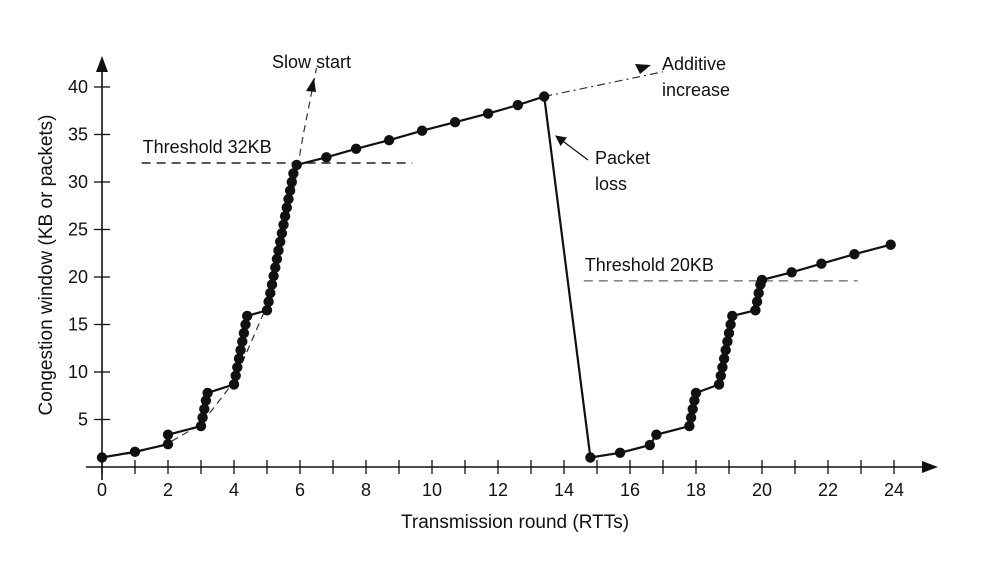 The width and height of the screenshot is (984, 574). What do you see at coordinates (78, 230) in the screenshot?
I see `y-tick-label: 25` at bounding box center [78, 230].